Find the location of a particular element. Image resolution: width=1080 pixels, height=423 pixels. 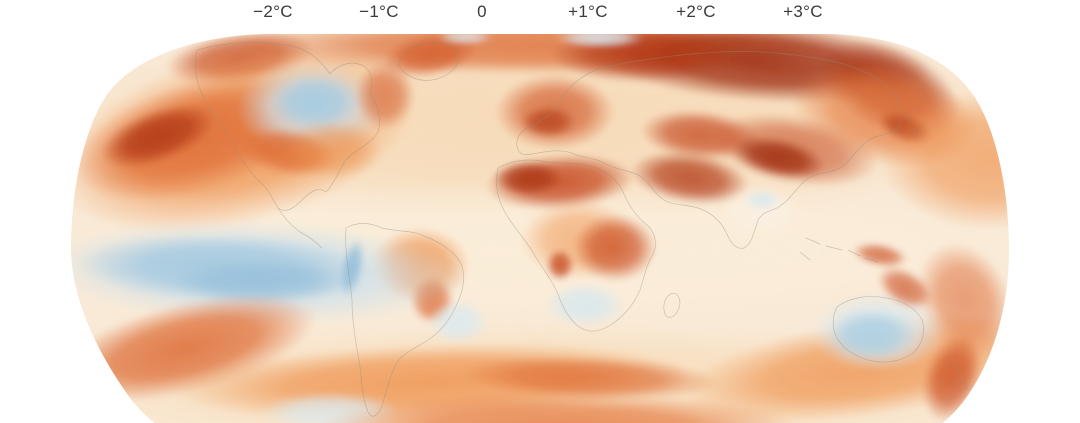

anomaly-region-india-pale is located at coordinates (760, 210).